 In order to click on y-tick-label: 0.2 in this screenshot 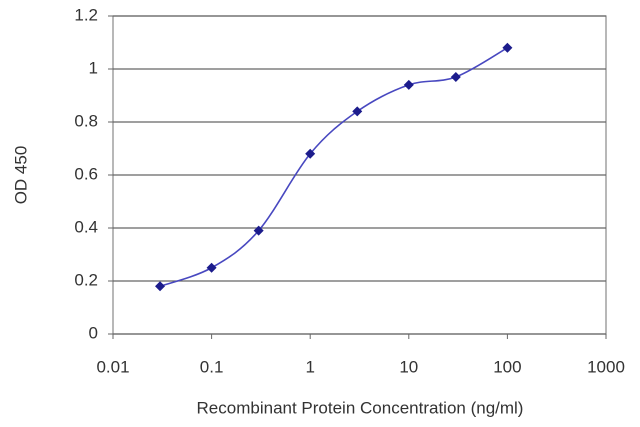, I will do `click(86, 279)`.